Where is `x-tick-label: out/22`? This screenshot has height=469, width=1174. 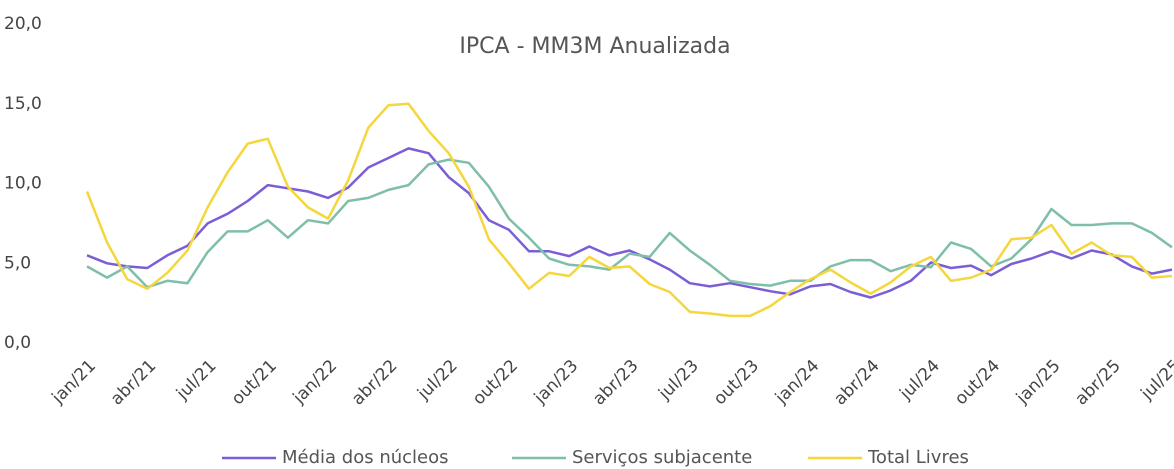
x-tick-label: out/22 is located at coordinates (495, 382).